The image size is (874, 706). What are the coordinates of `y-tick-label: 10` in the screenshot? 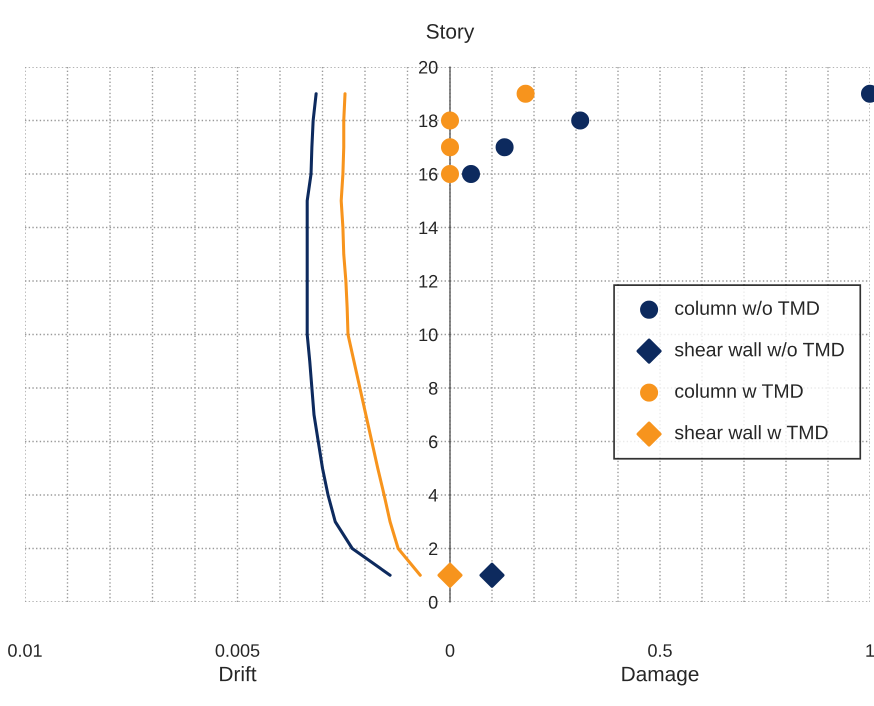 It's located at (428, 335).